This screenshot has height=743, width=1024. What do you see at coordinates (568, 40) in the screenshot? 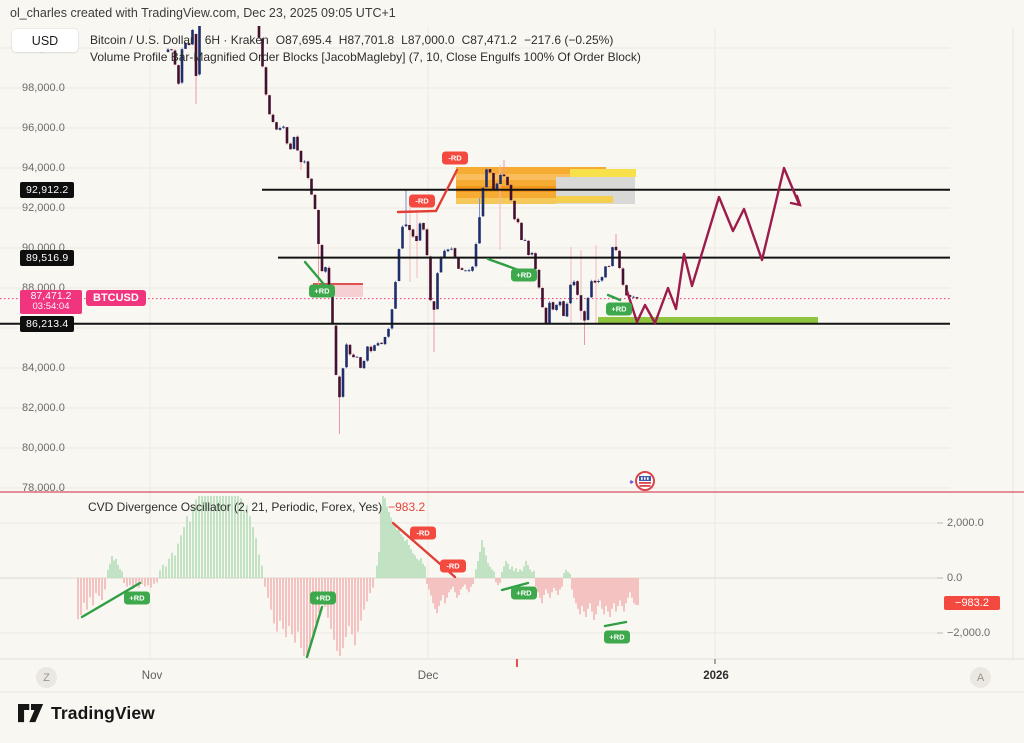
I see `ohlc-change: −217.6 (−0.25%)` at bounding box center [568, 40].